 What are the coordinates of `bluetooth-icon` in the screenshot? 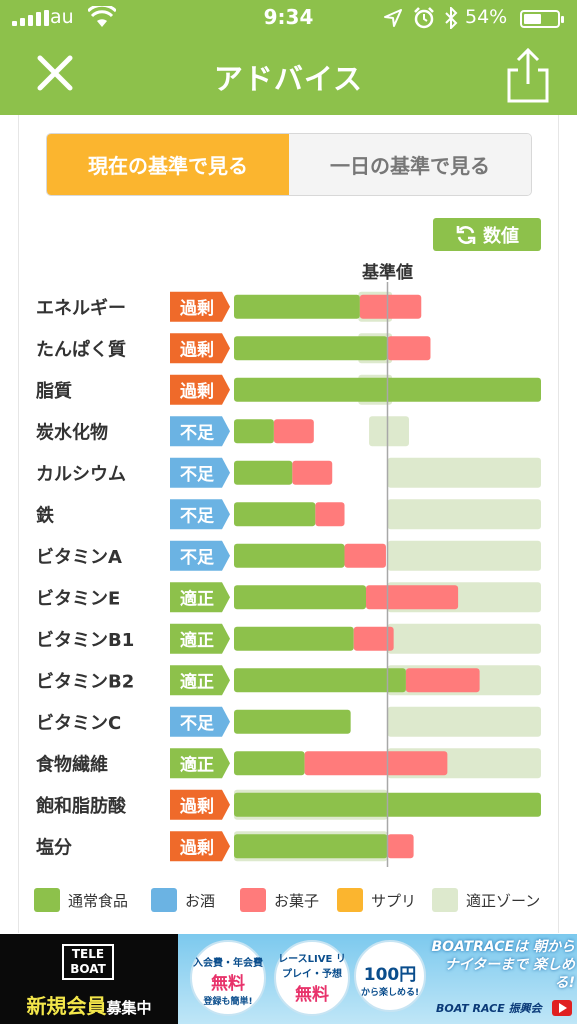 It's located at (451, 18).